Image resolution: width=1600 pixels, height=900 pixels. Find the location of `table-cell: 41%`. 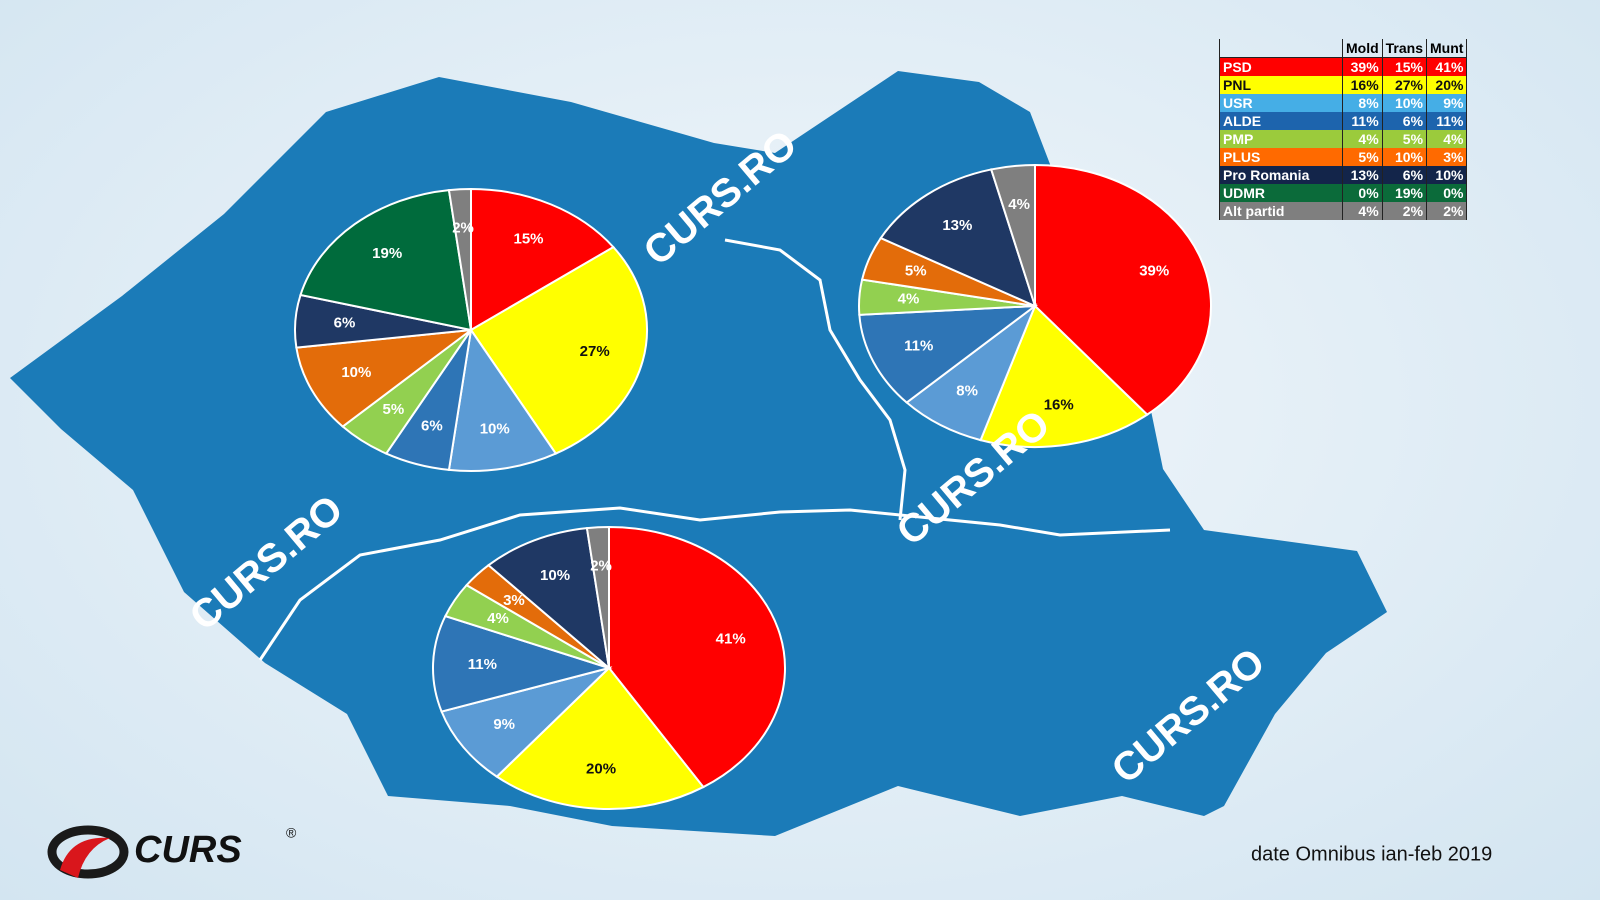

table-cell: 41% is located at coordinates (1447, 66).